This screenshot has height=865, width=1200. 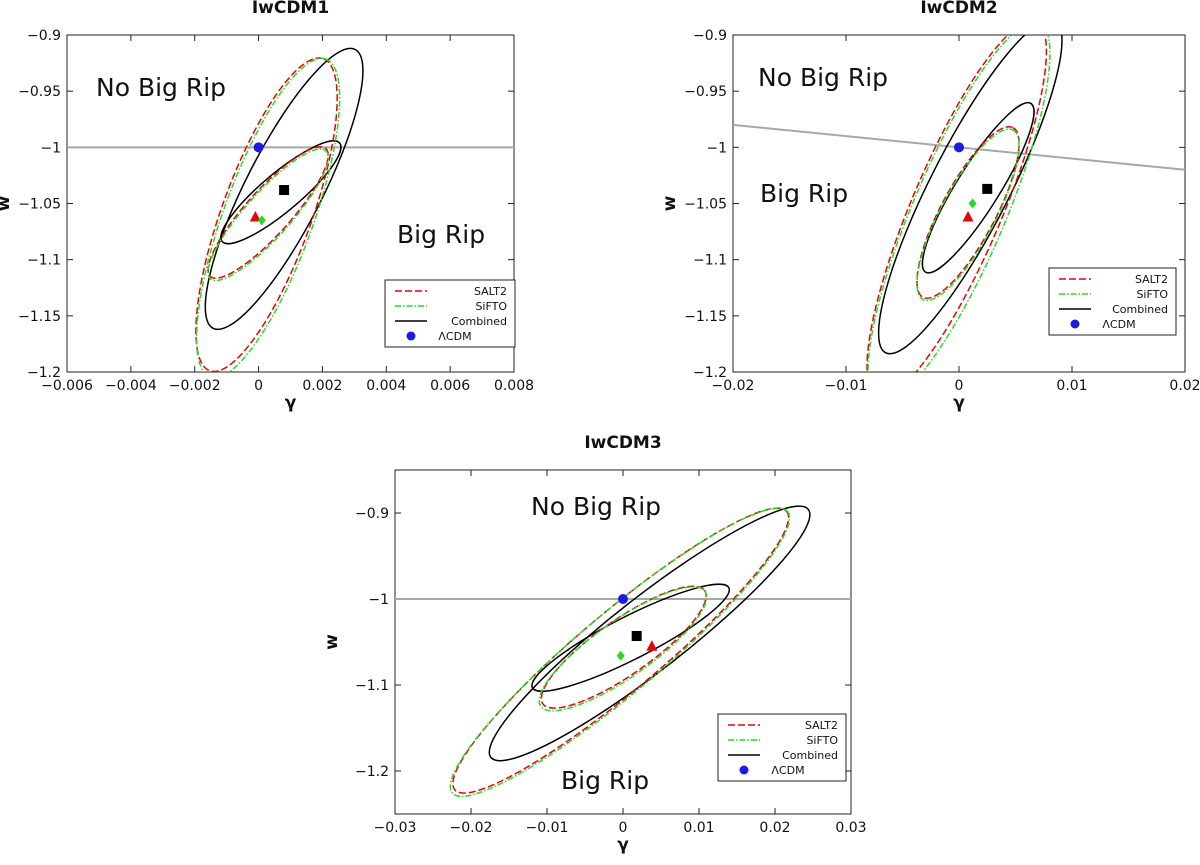 I want to click on chart-title: IwCDM3, so click(x=622, y=443).